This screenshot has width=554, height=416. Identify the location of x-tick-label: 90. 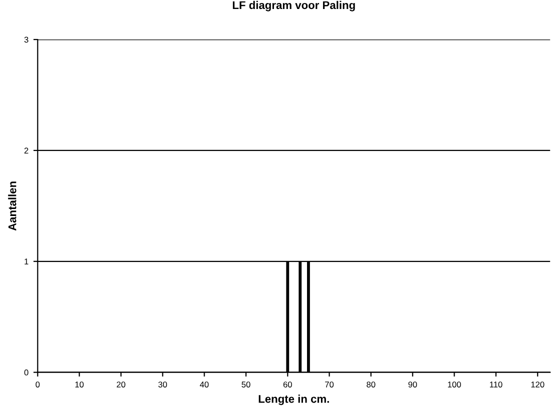
(412, 385).